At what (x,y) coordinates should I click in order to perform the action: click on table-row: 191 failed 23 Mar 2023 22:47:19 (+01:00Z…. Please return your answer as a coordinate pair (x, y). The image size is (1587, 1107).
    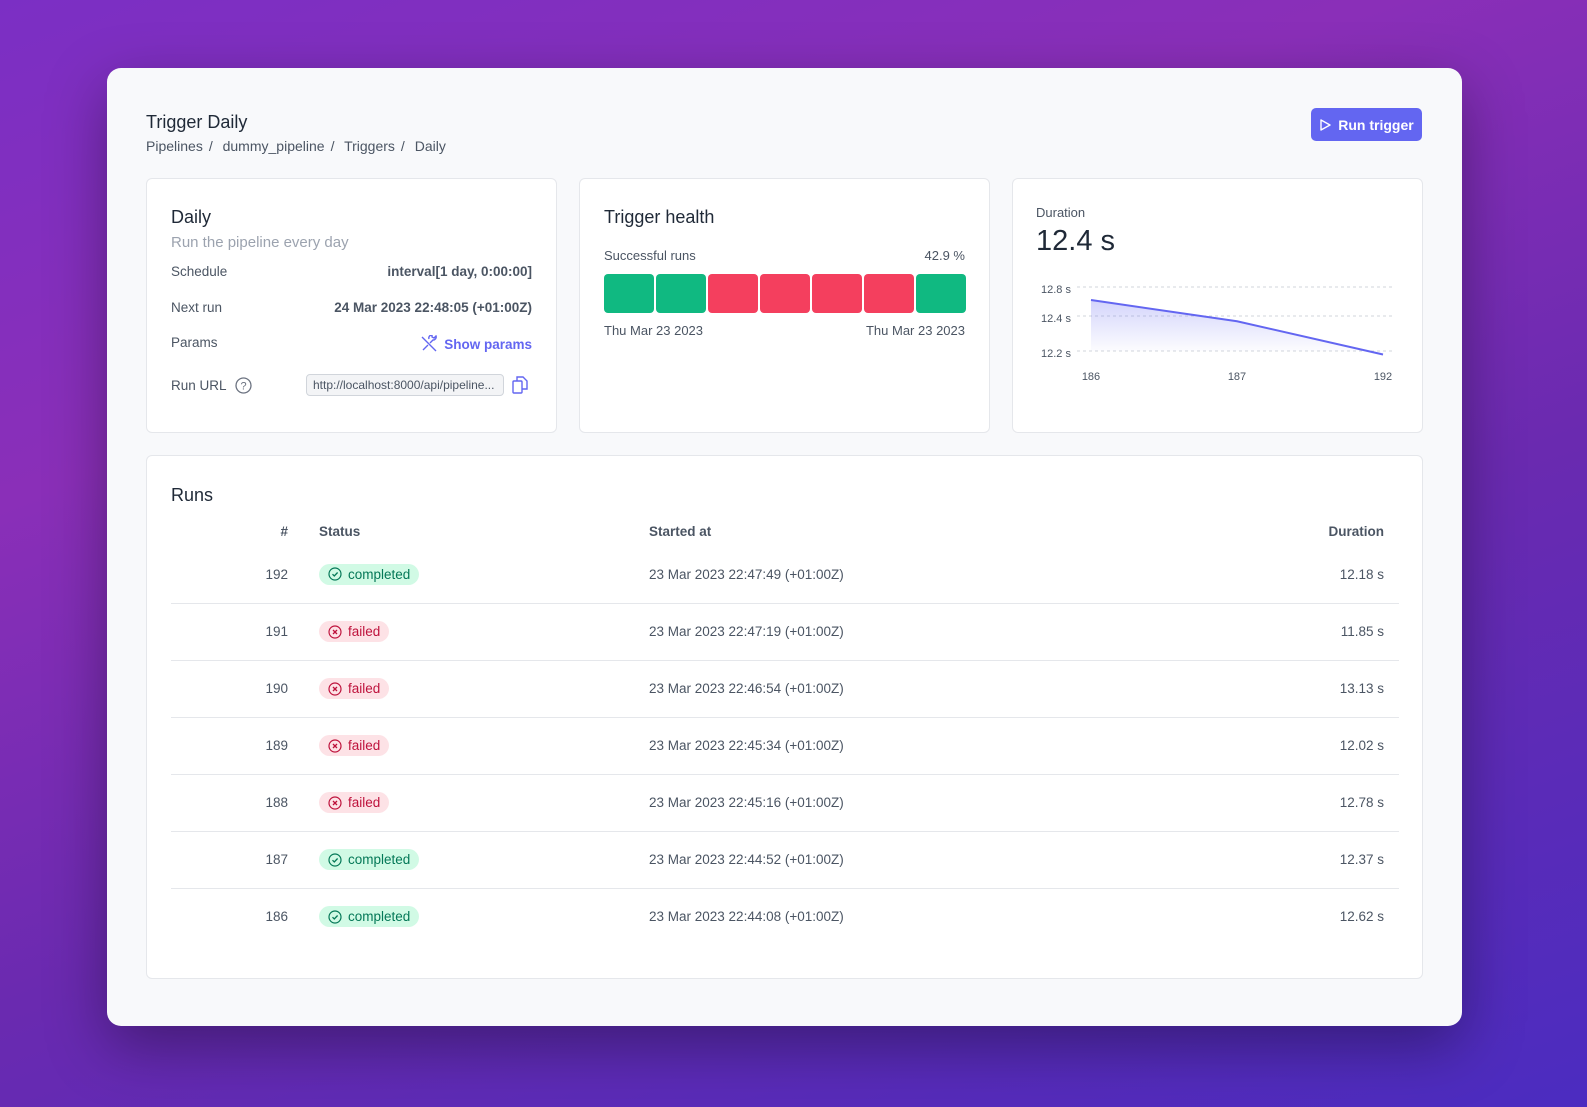
    Looking at the image, I should click on (785, 632).